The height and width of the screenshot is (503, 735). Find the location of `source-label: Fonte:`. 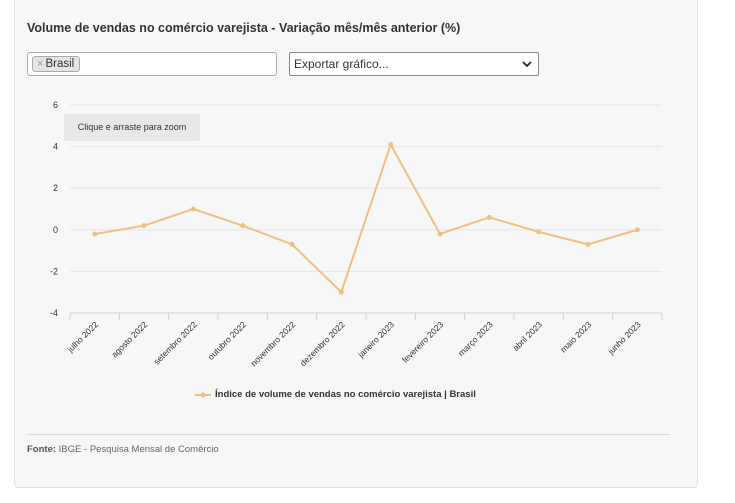

source-label: Fonte: is located at coordinates (42, 449).